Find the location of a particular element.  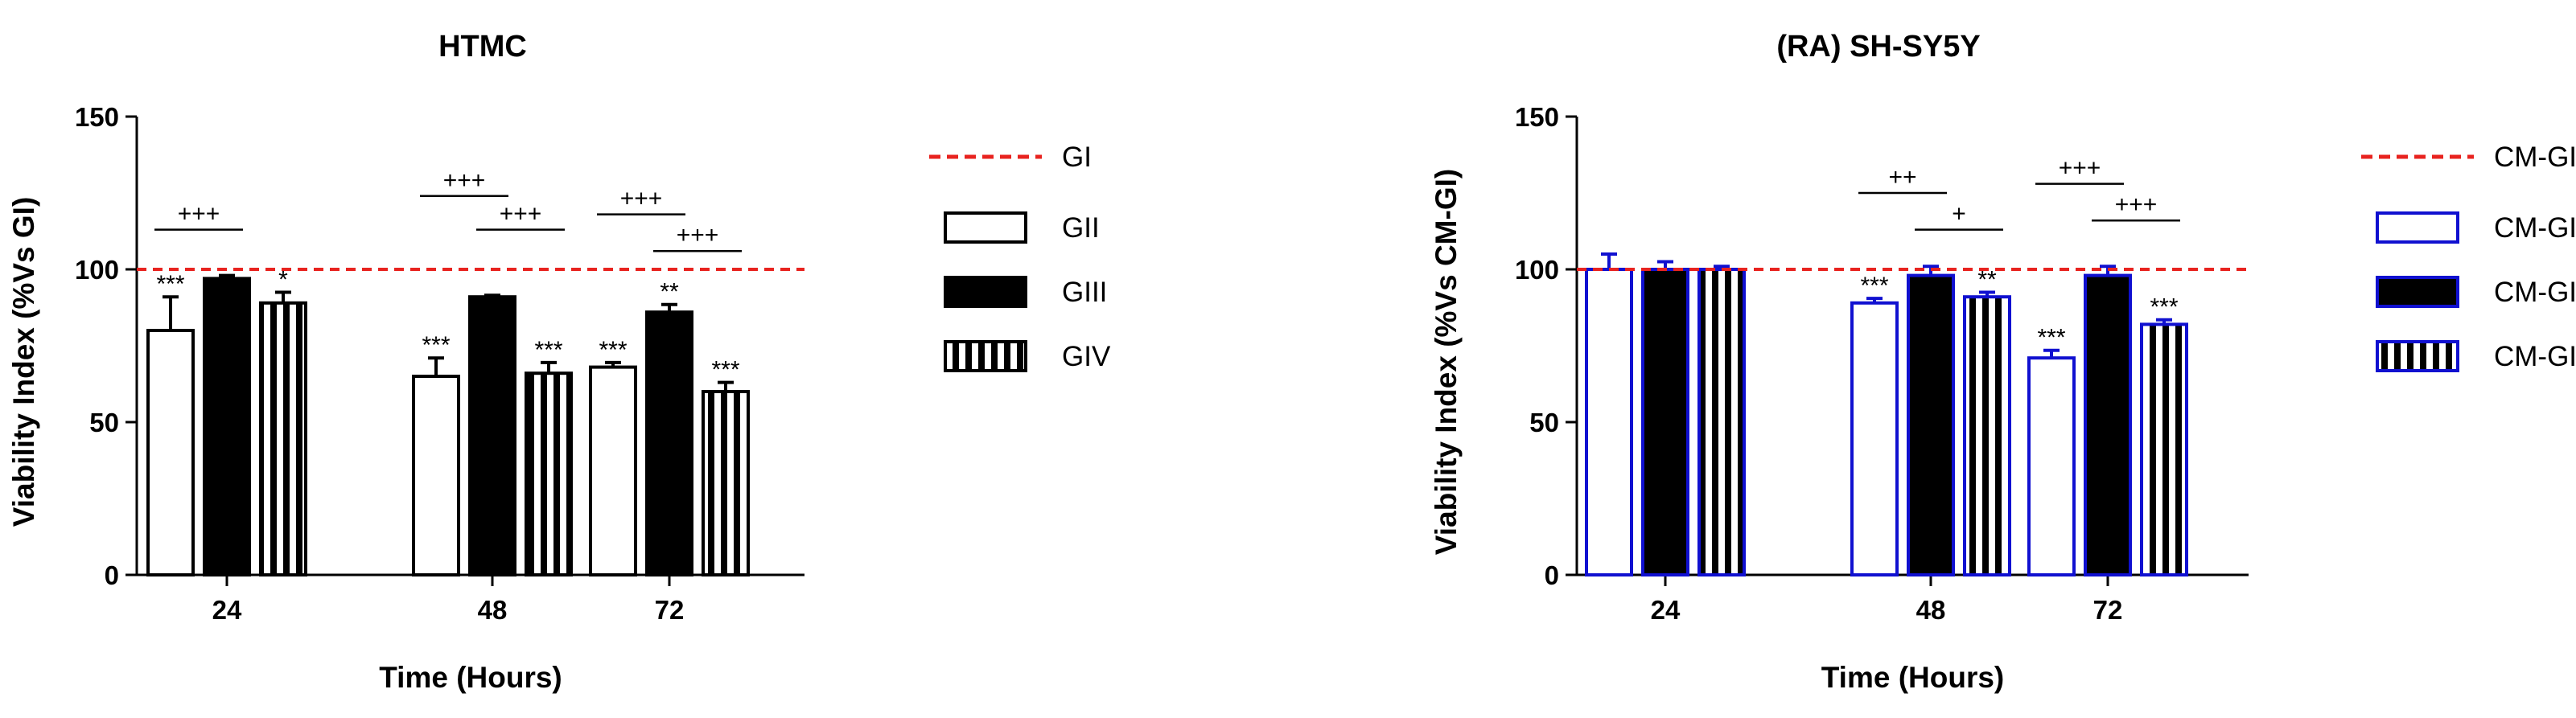

legend-label: GIII is located at coordinates (1084, 292).